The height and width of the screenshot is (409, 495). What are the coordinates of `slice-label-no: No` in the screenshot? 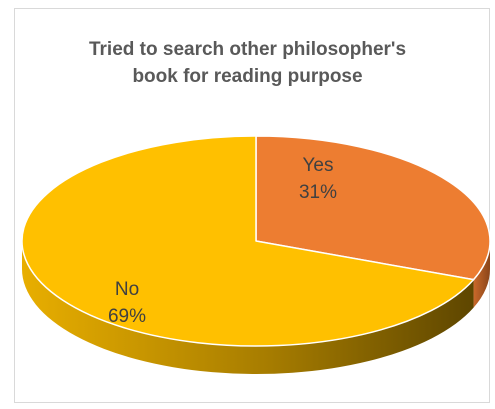 It's located at (127, 289).